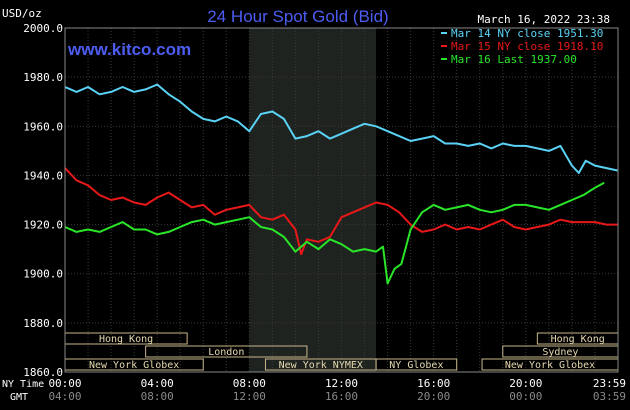 This screenshot has height=410, width=630. I want to click on x-tick-label-ny: 00:00, so click(64, 383).